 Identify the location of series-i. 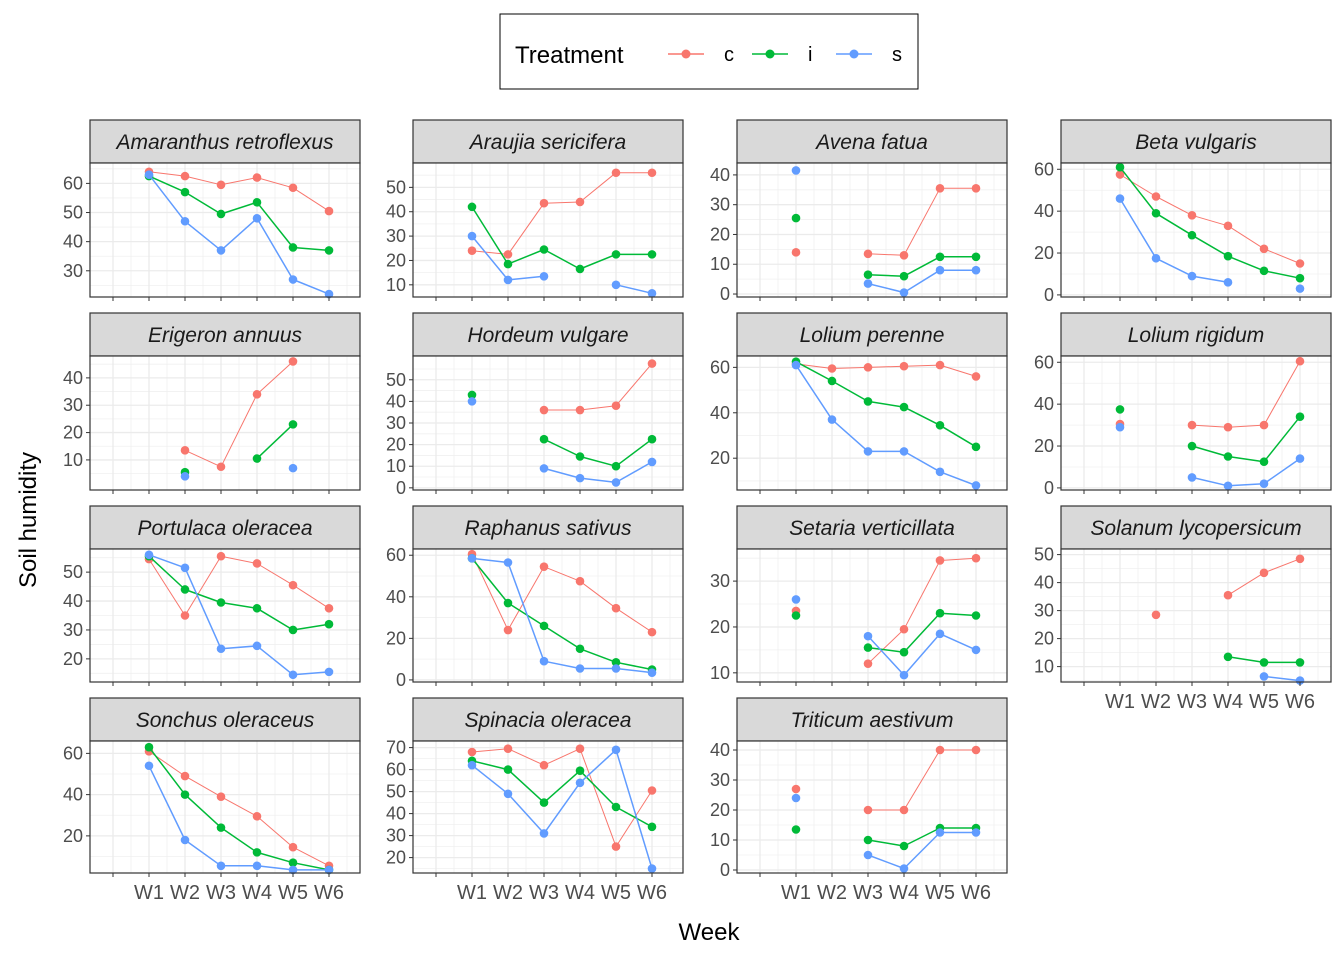
(886, 404).